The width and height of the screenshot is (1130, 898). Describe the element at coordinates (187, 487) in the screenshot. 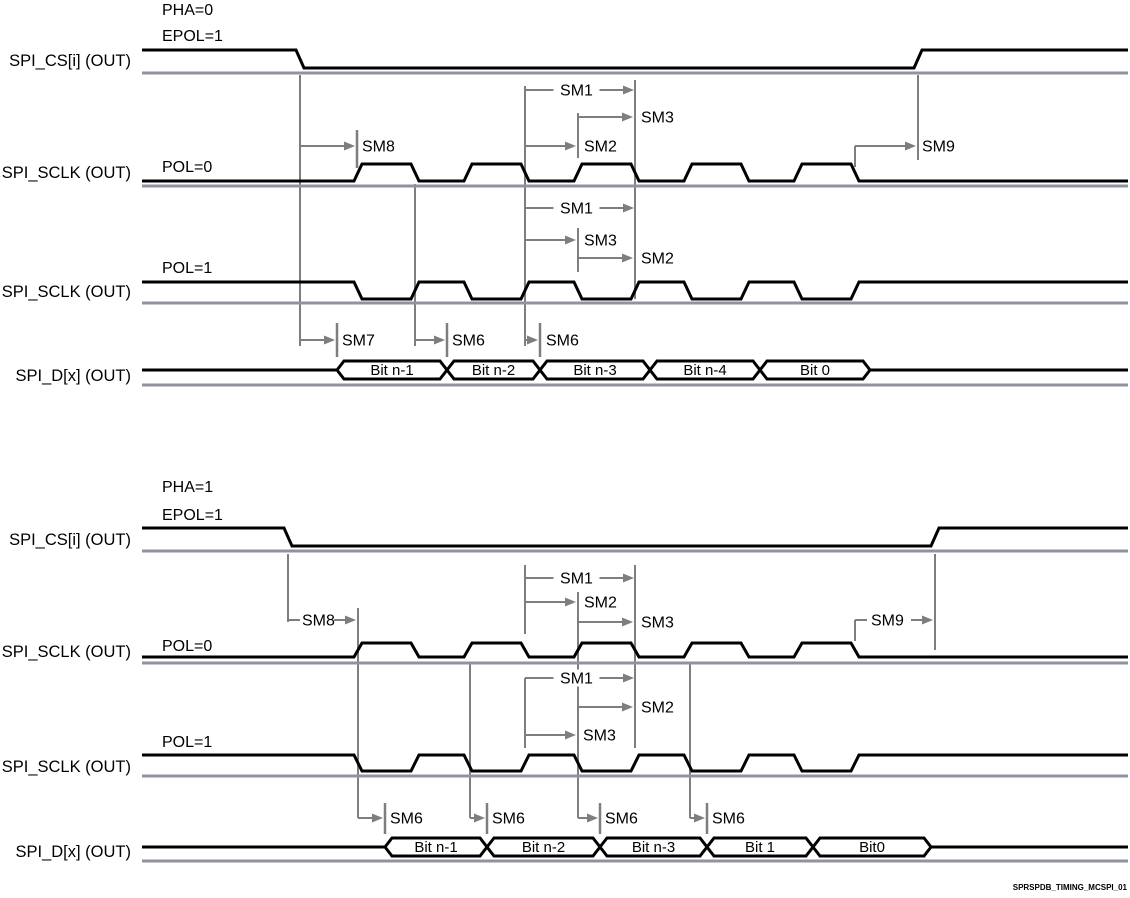

I see `mode-label: PHA=1` at that location.